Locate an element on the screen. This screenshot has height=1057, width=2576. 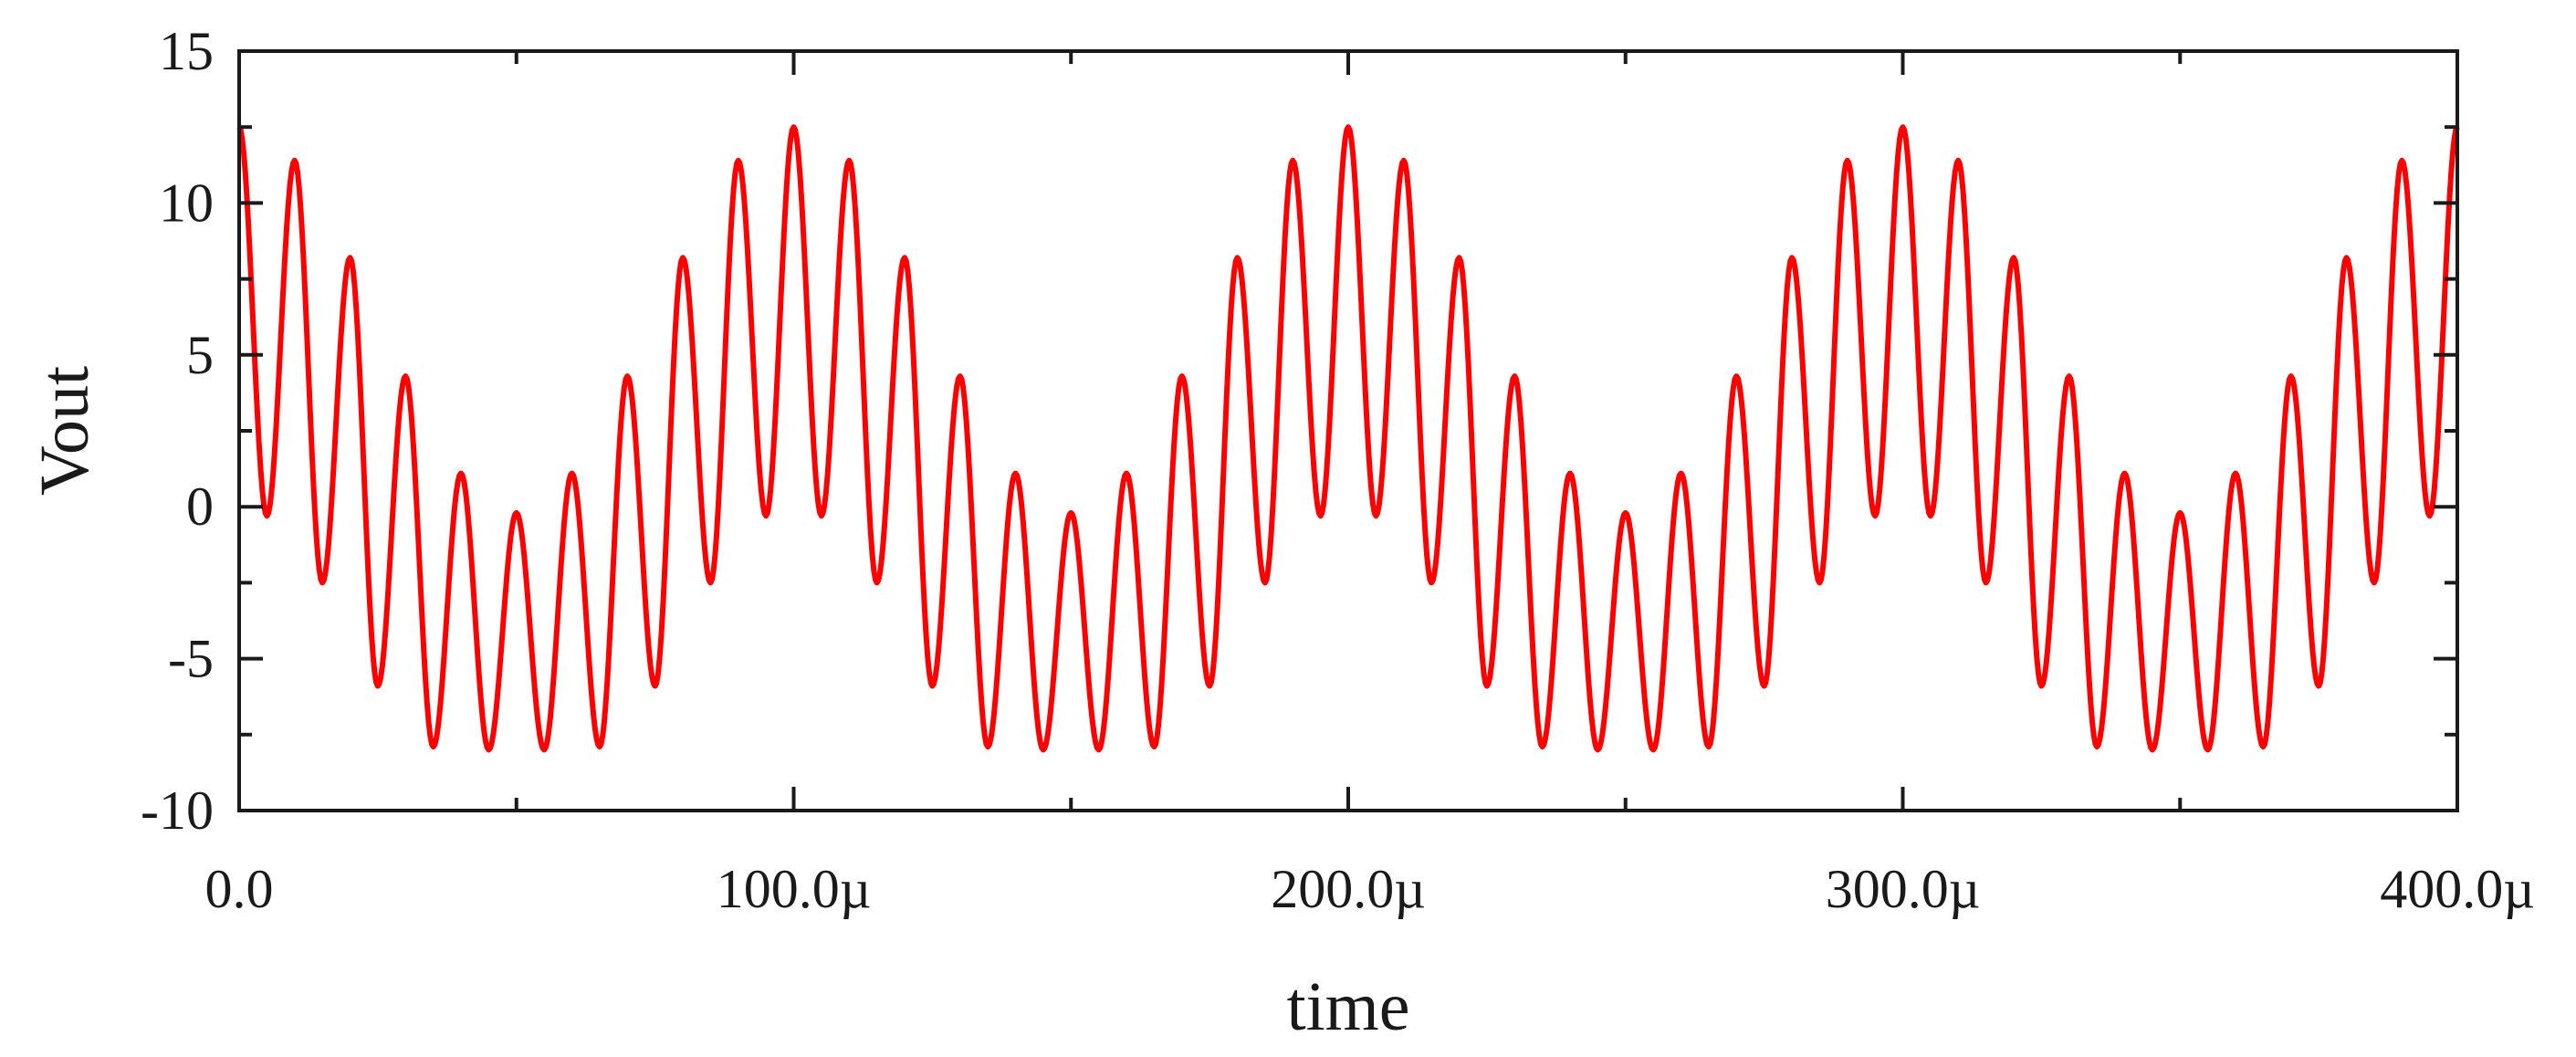
x-tick-label: 100.0µ is located at coordinates (794, 889).